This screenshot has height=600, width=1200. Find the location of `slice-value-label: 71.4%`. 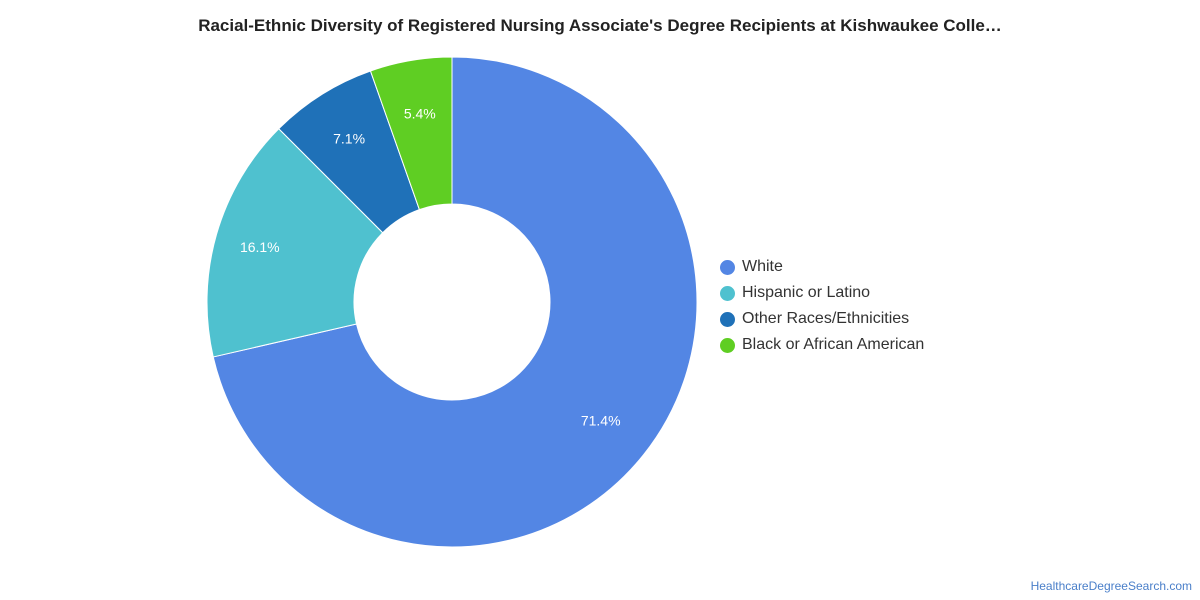

slice-value-label: 71.4% is located at coordinates (601, 420).